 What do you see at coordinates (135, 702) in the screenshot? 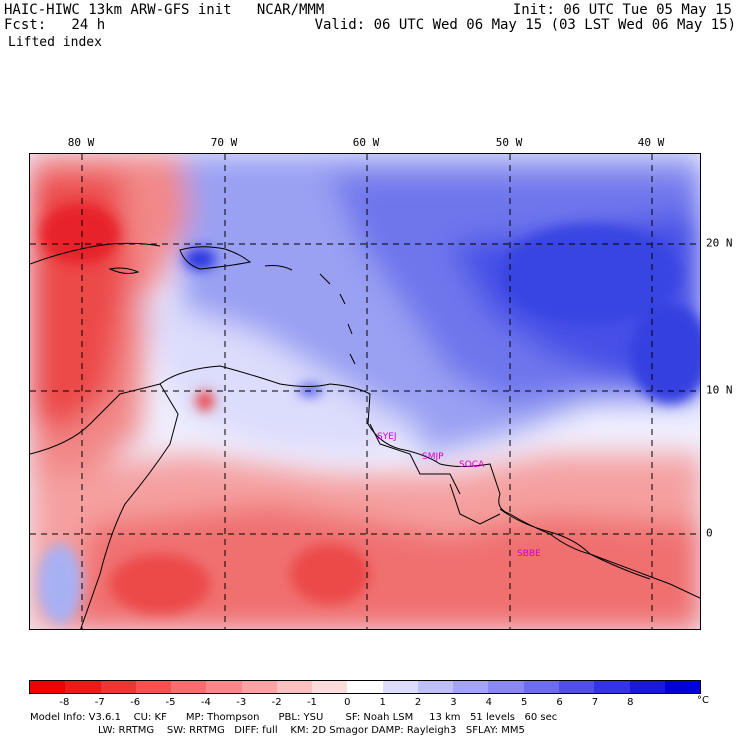
I see `colorbar-tick-label: -6` at bounding box center [135, 702].